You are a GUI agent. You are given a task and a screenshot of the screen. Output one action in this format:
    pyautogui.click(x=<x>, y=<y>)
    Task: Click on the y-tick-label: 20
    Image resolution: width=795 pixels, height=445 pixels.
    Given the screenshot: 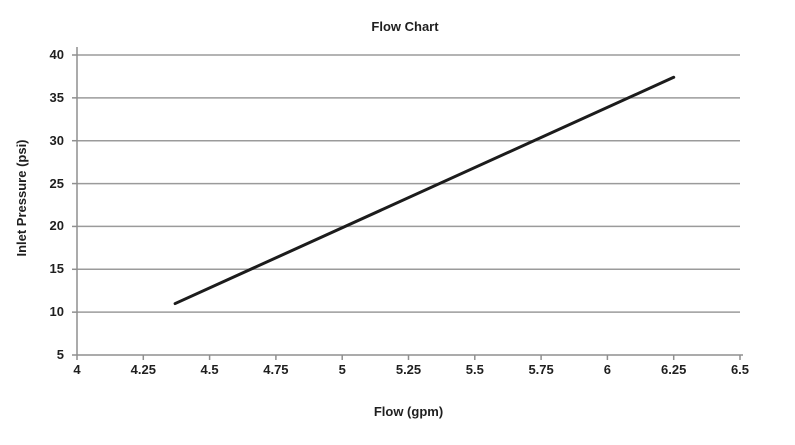 What is the action you would take?
    pyautogui.click(x=56, y=226)
    